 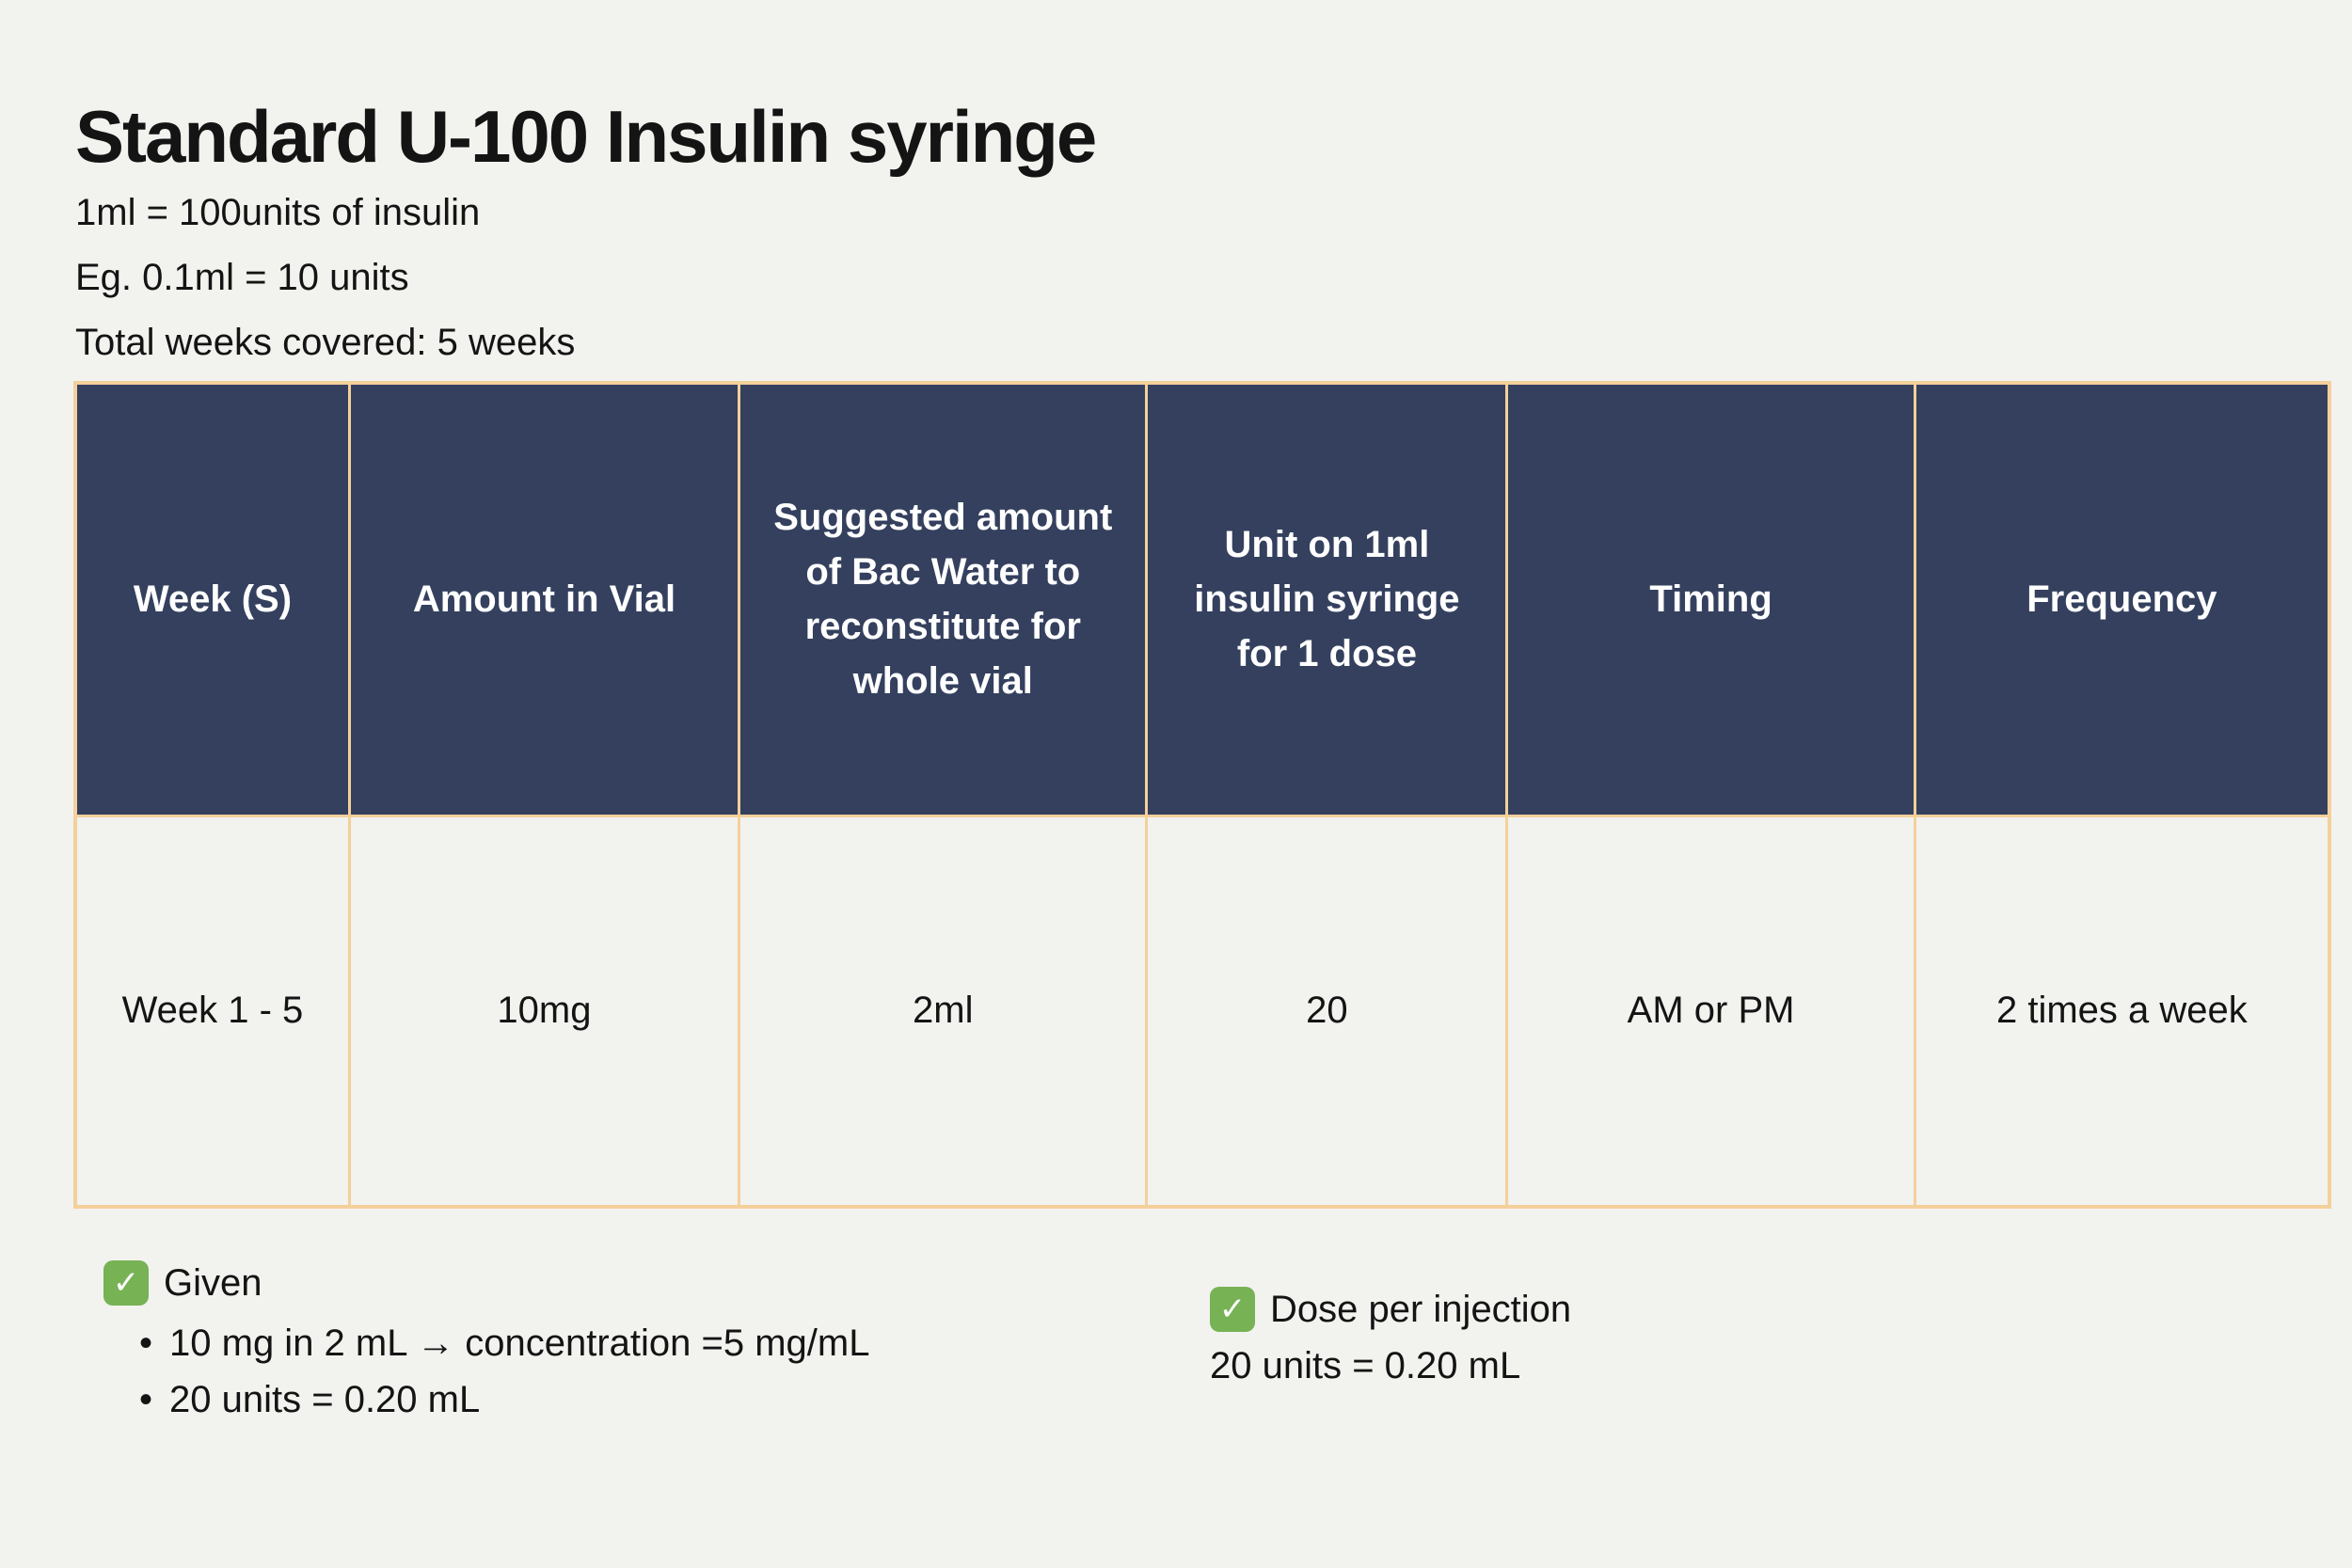 What do you see at coordinates (242, 277) in the screenshot?
I see `subtitle-line-example: Eg. 0.1ml = 10 units` at bounding box center [242, 277].